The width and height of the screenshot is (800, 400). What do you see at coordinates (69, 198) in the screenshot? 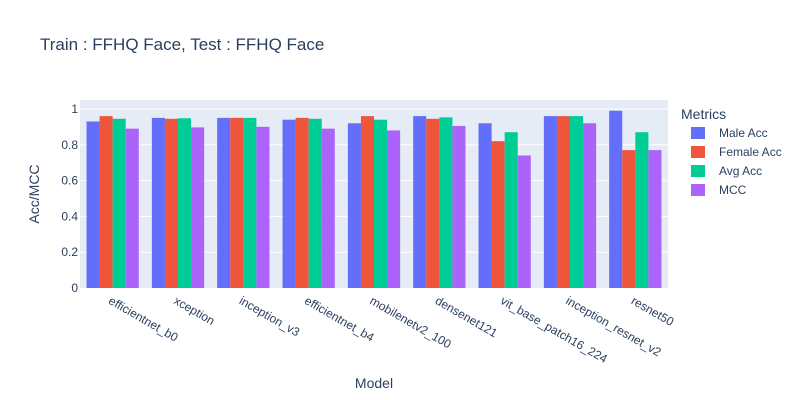
I see `y-tick-labels: 0 0.2 0.4 0.6 0.8 1` at bounding box center [69, 198].